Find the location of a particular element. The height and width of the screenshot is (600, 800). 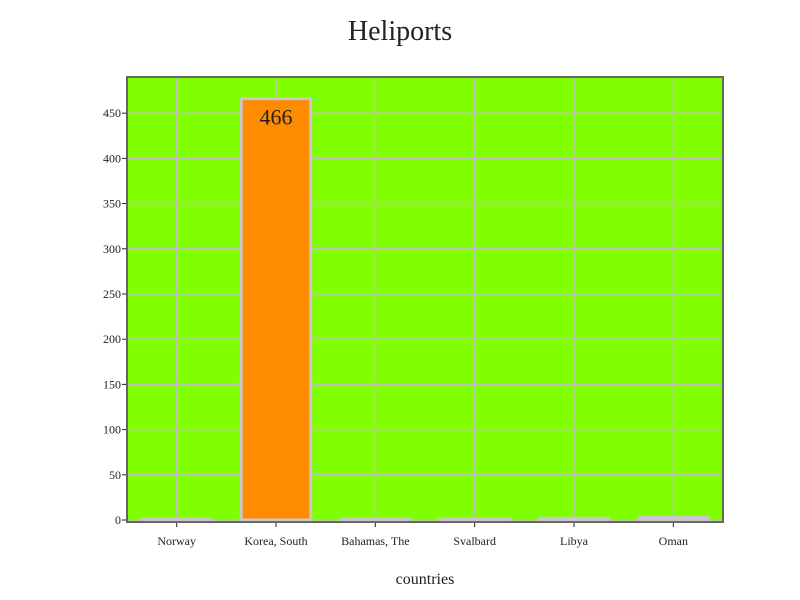

bar-libya is located at coordinates (574, 519).